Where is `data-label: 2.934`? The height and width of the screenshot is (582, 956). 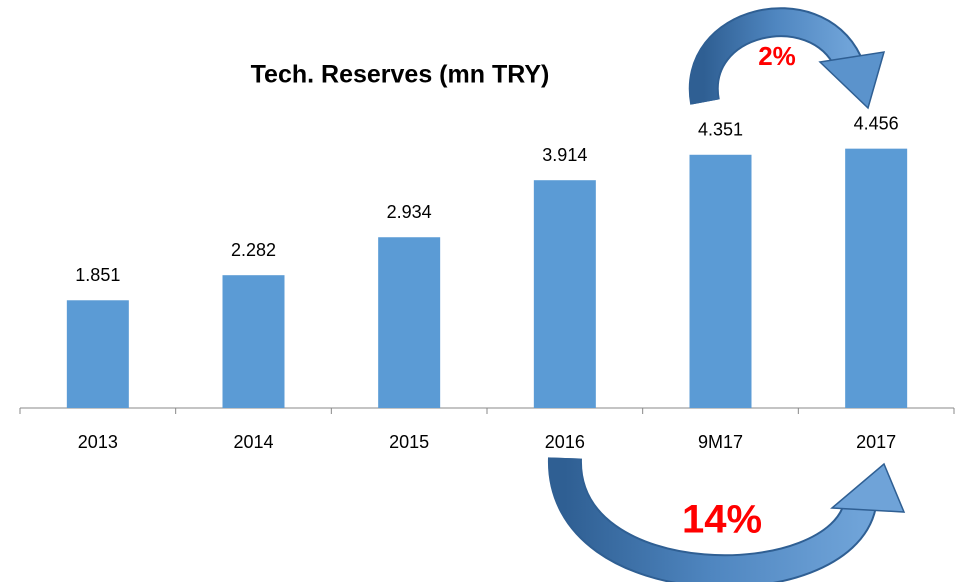 data-label: 2.934 is located at coordinates (409, 212).